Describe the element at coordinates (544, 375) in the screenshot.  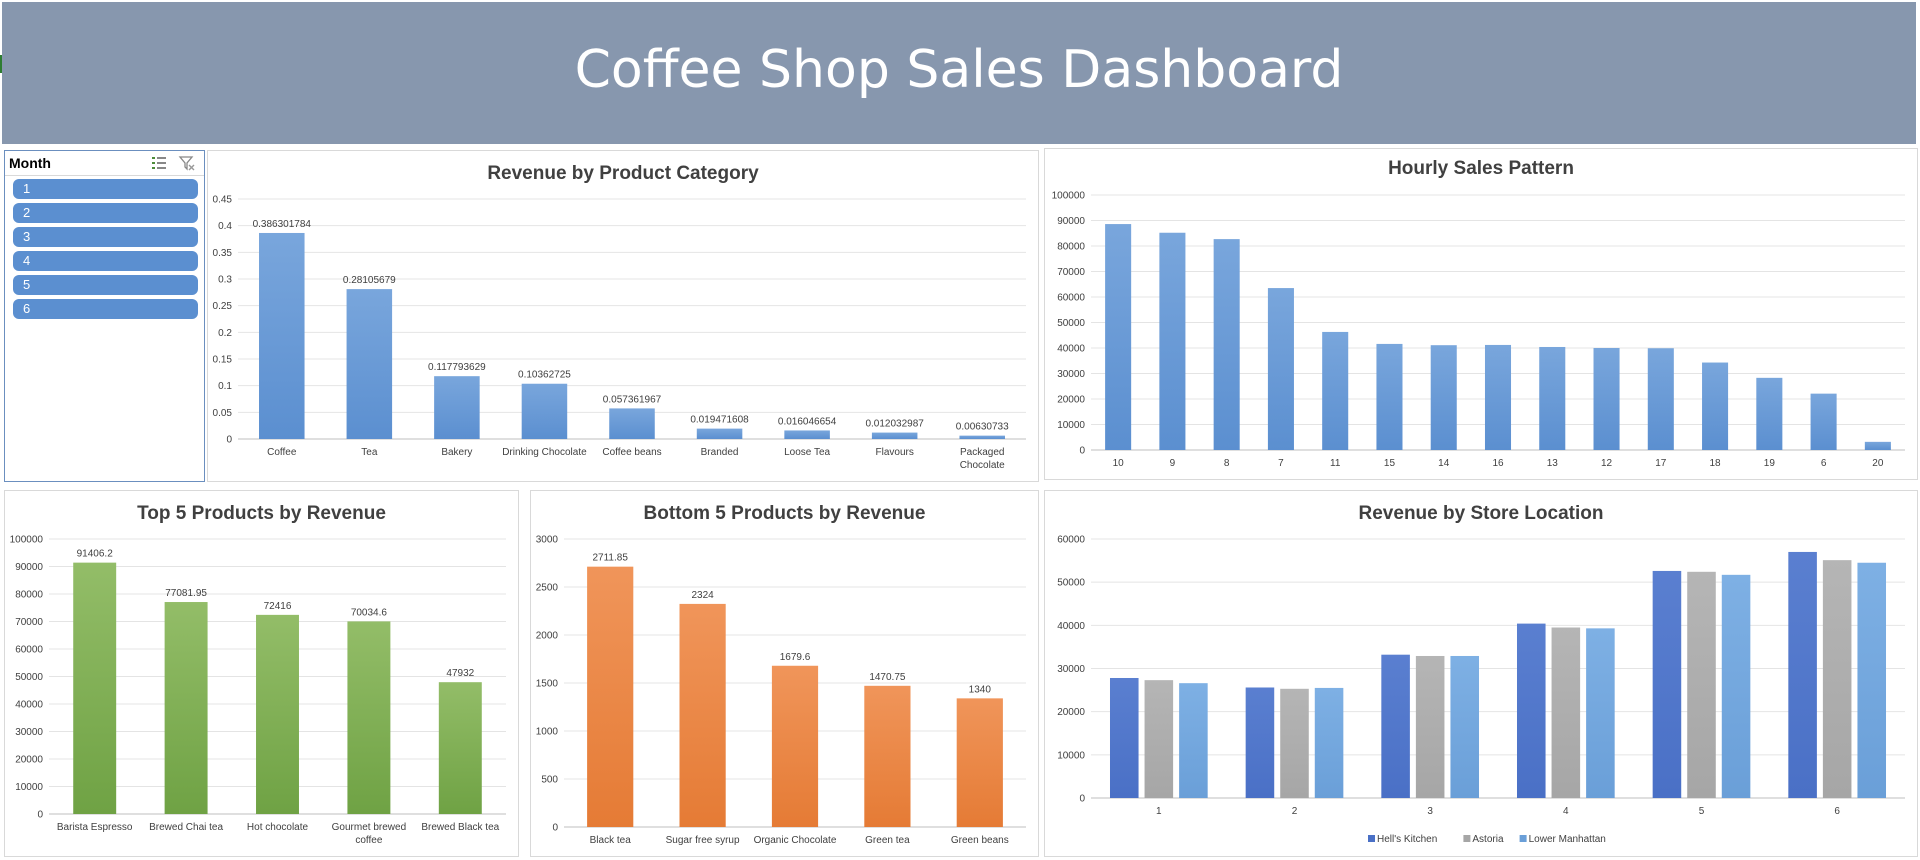
I see `data-label: 0.10362725` at that location.